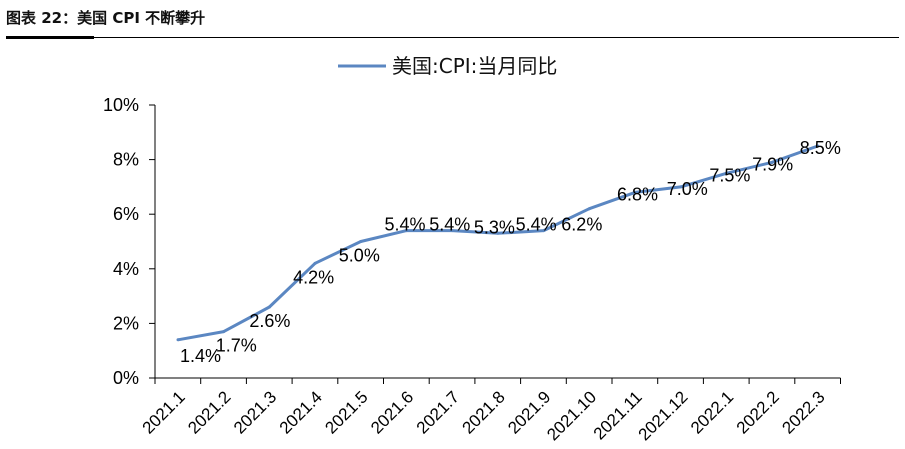 The width and height of the screenshot is (905, 449). I want to click on x-tick-label: 2021.5, so click(346, 412).